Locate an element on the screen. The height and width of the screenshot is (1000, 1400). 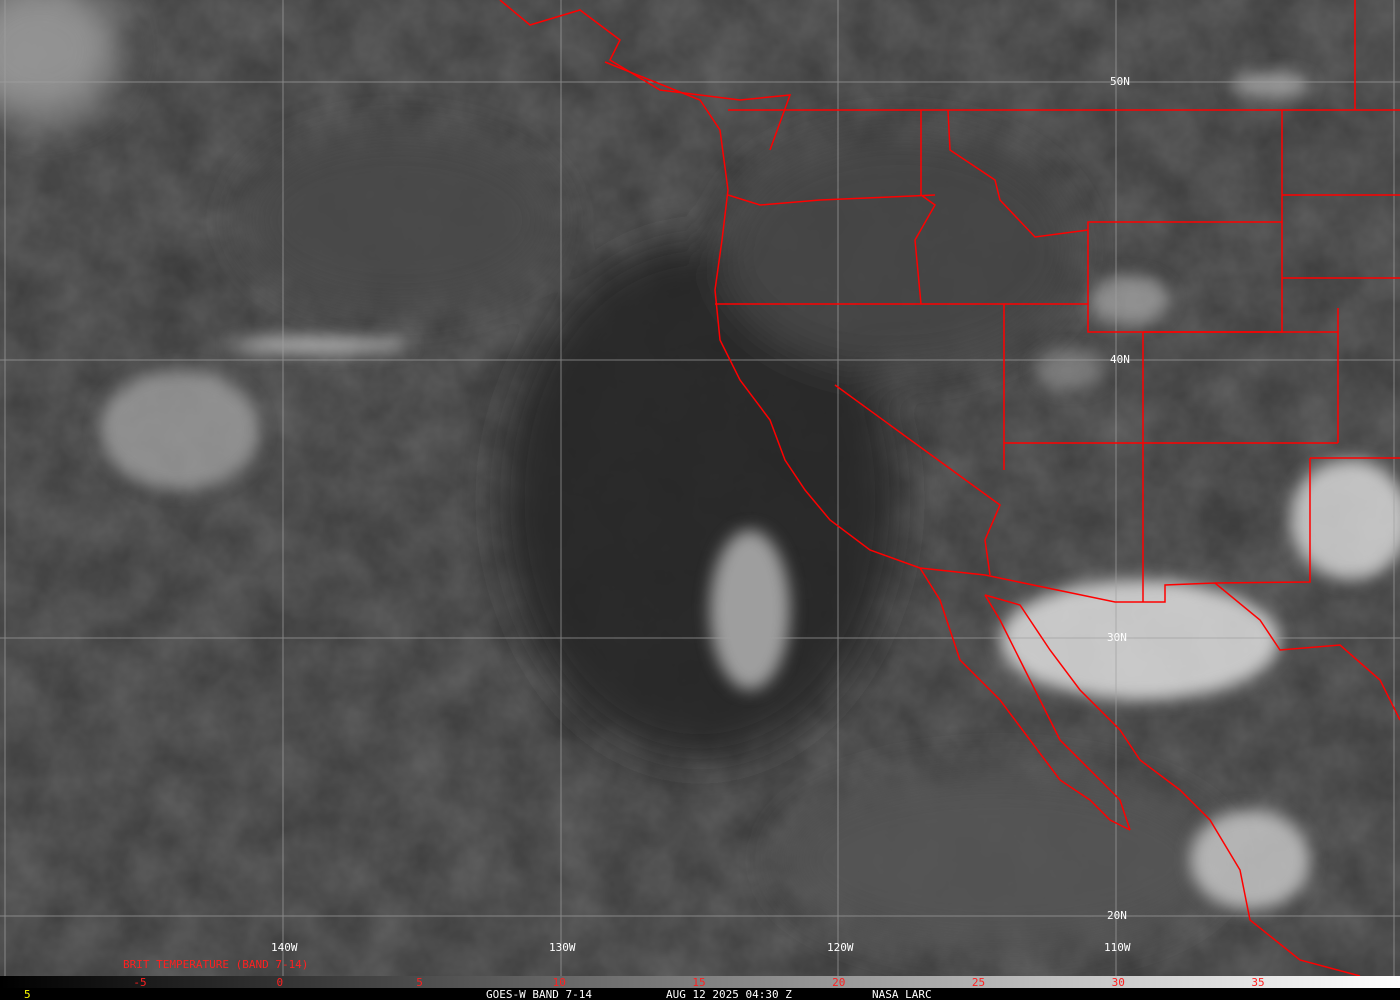
scale-tick-label: 30 is located at coordinates (1118, 982).